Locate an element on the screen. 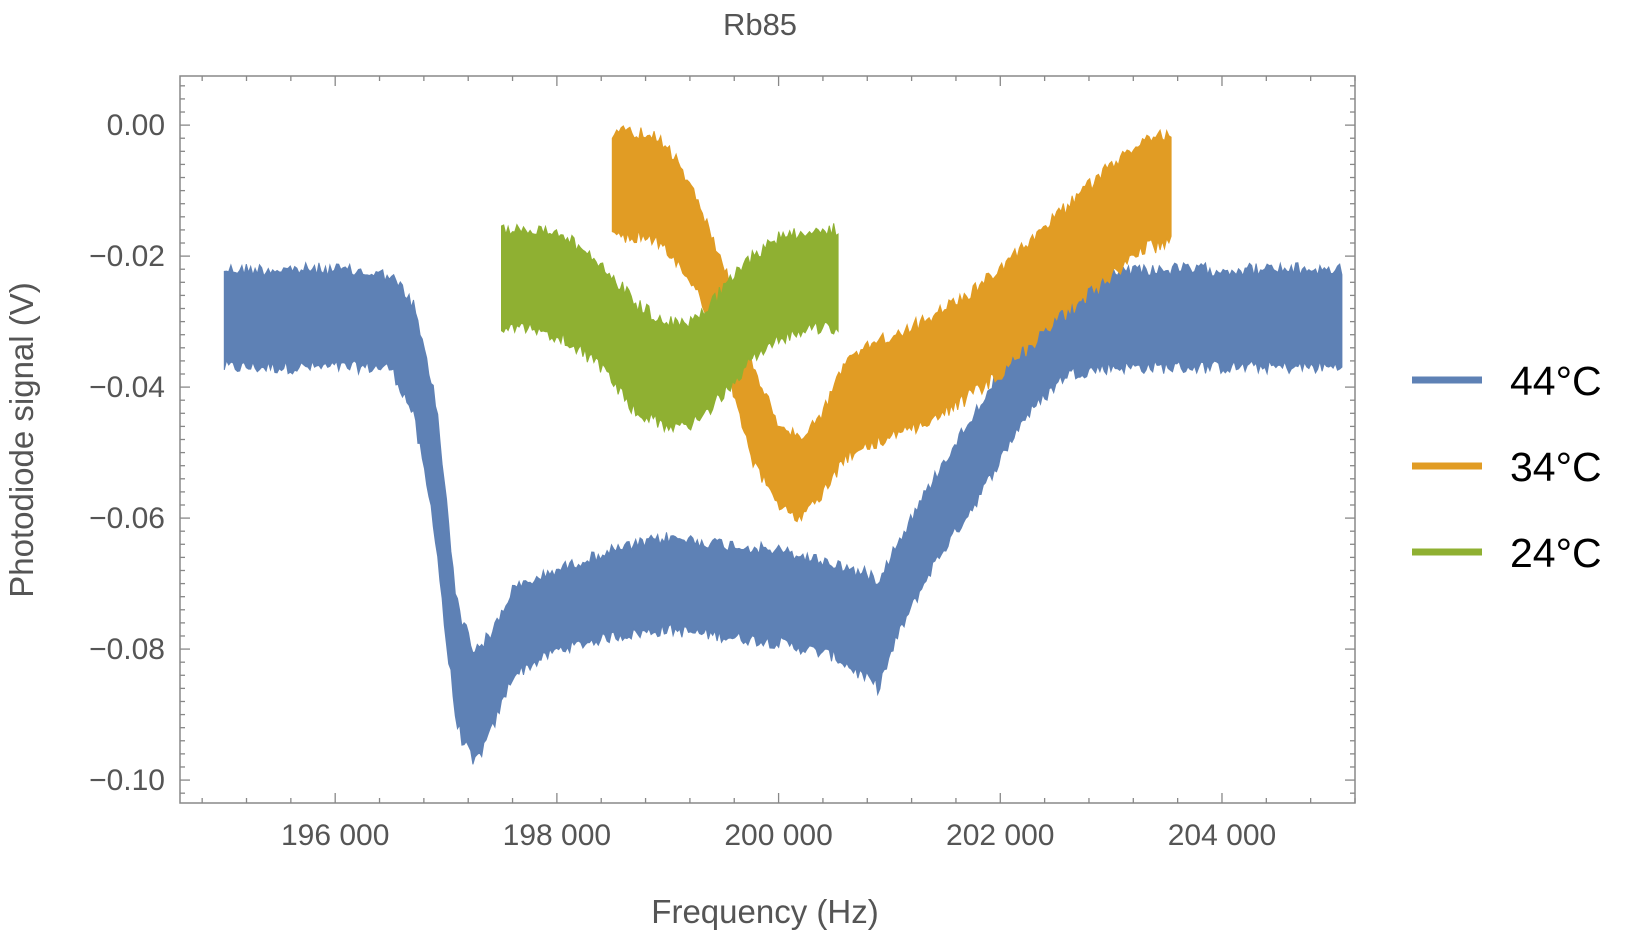 This screenshot has height=936, width=1628. series-24°C-trace is located at coordinates (670, 328).